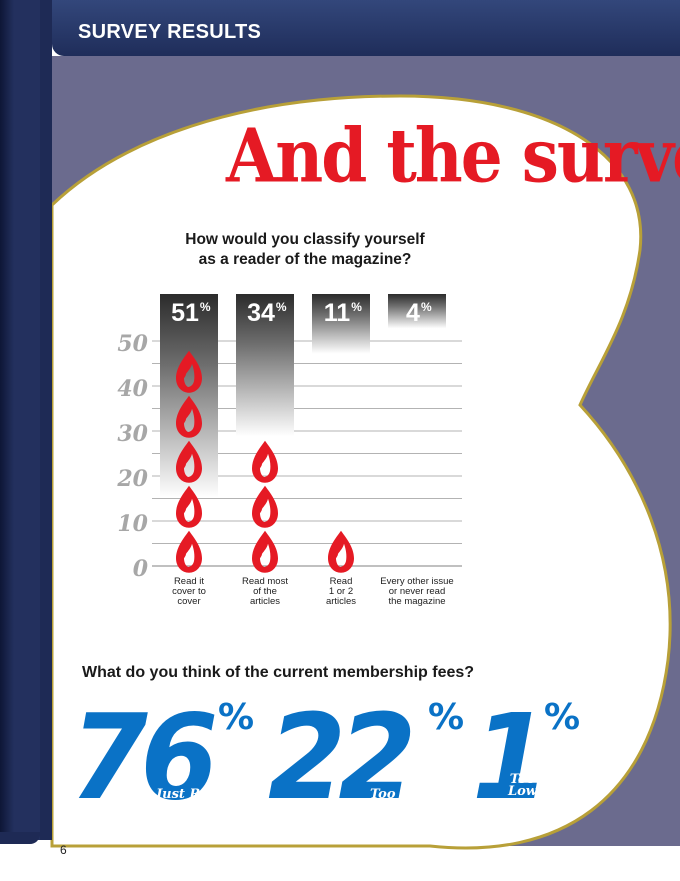  What do you see at coordinates (337, 313) in the screenshot?
I see `bar-value-label: 11` at bounding box center [337, 313].